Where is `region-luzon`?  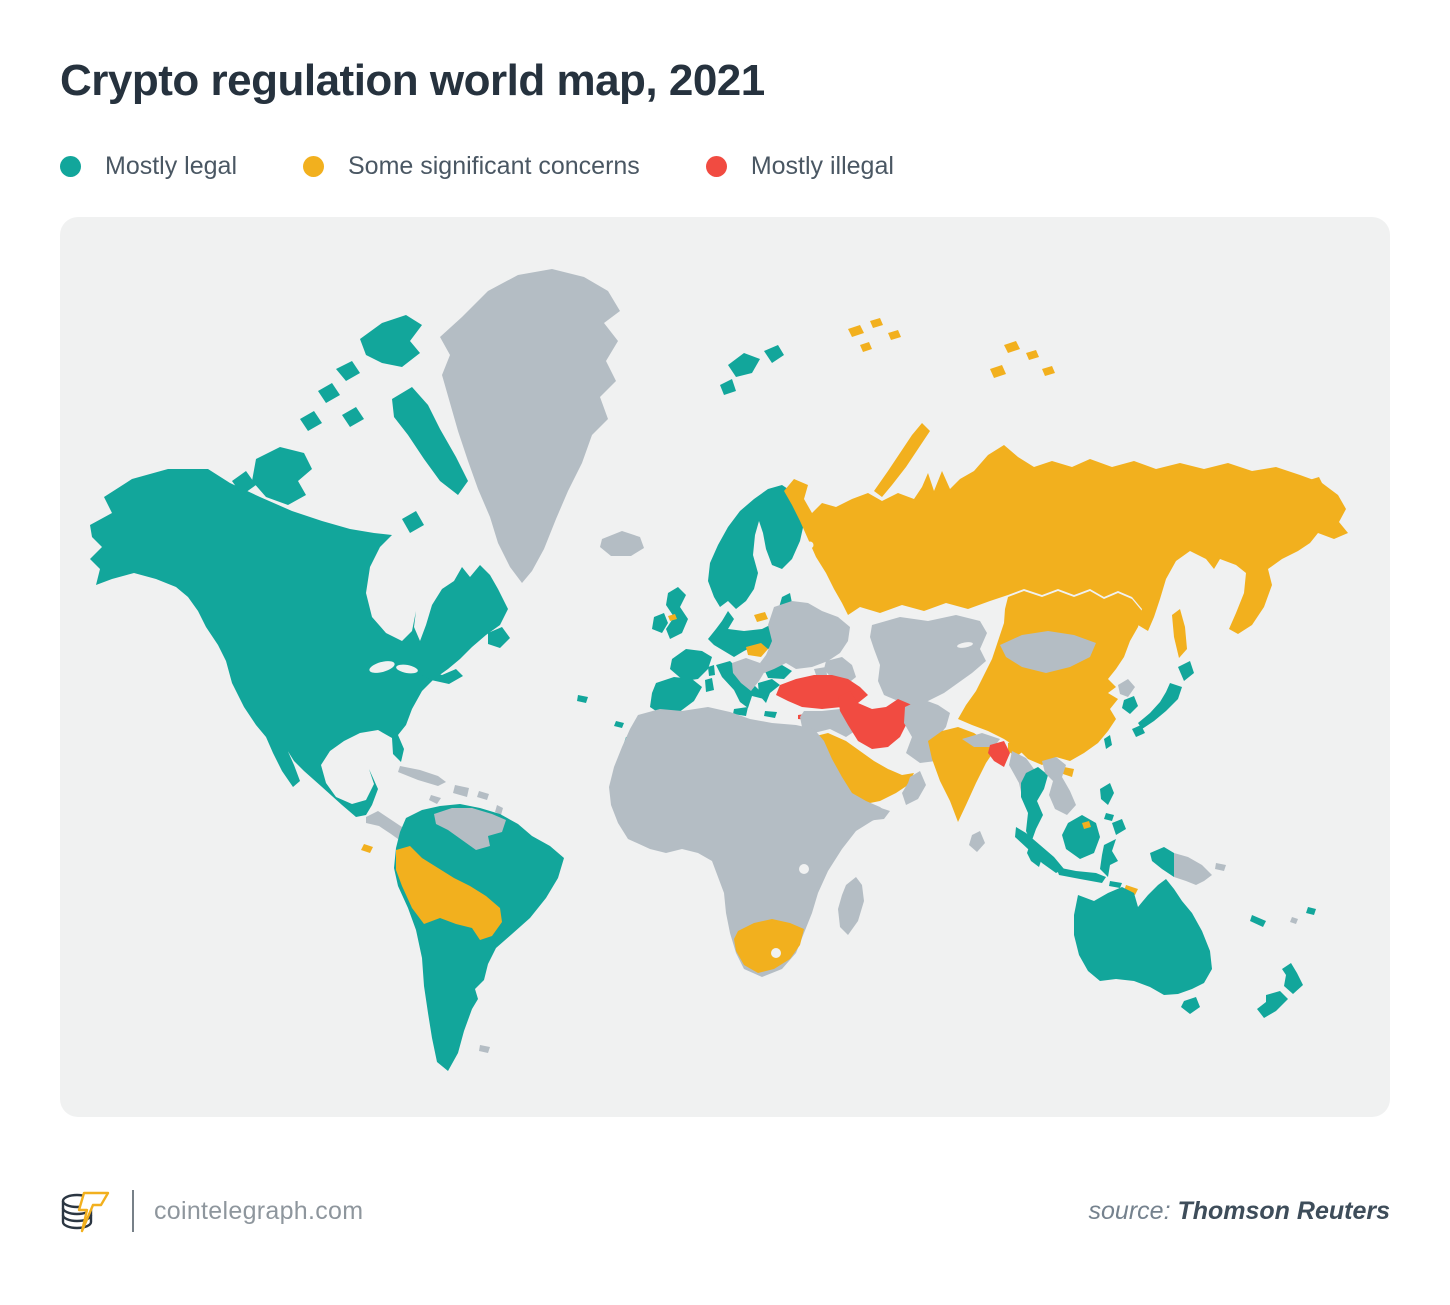
region-luzon is located at coordinates (1107, 794).